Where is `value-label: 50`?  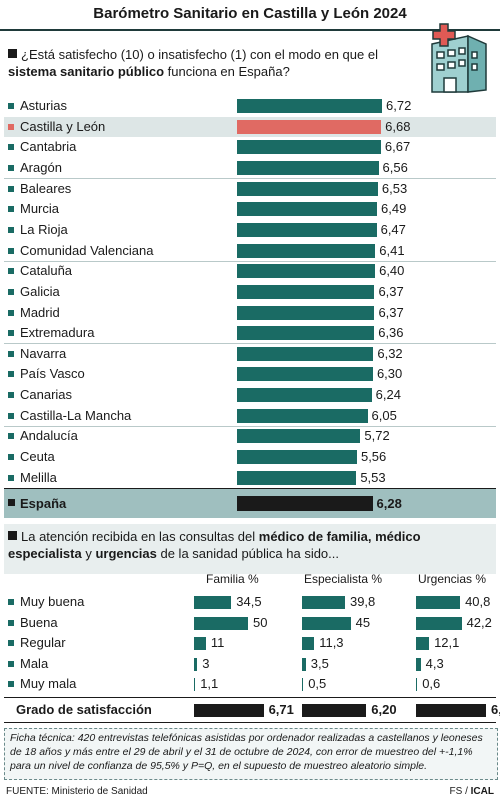
value-label: 50 is located at coordinates (260, 622).